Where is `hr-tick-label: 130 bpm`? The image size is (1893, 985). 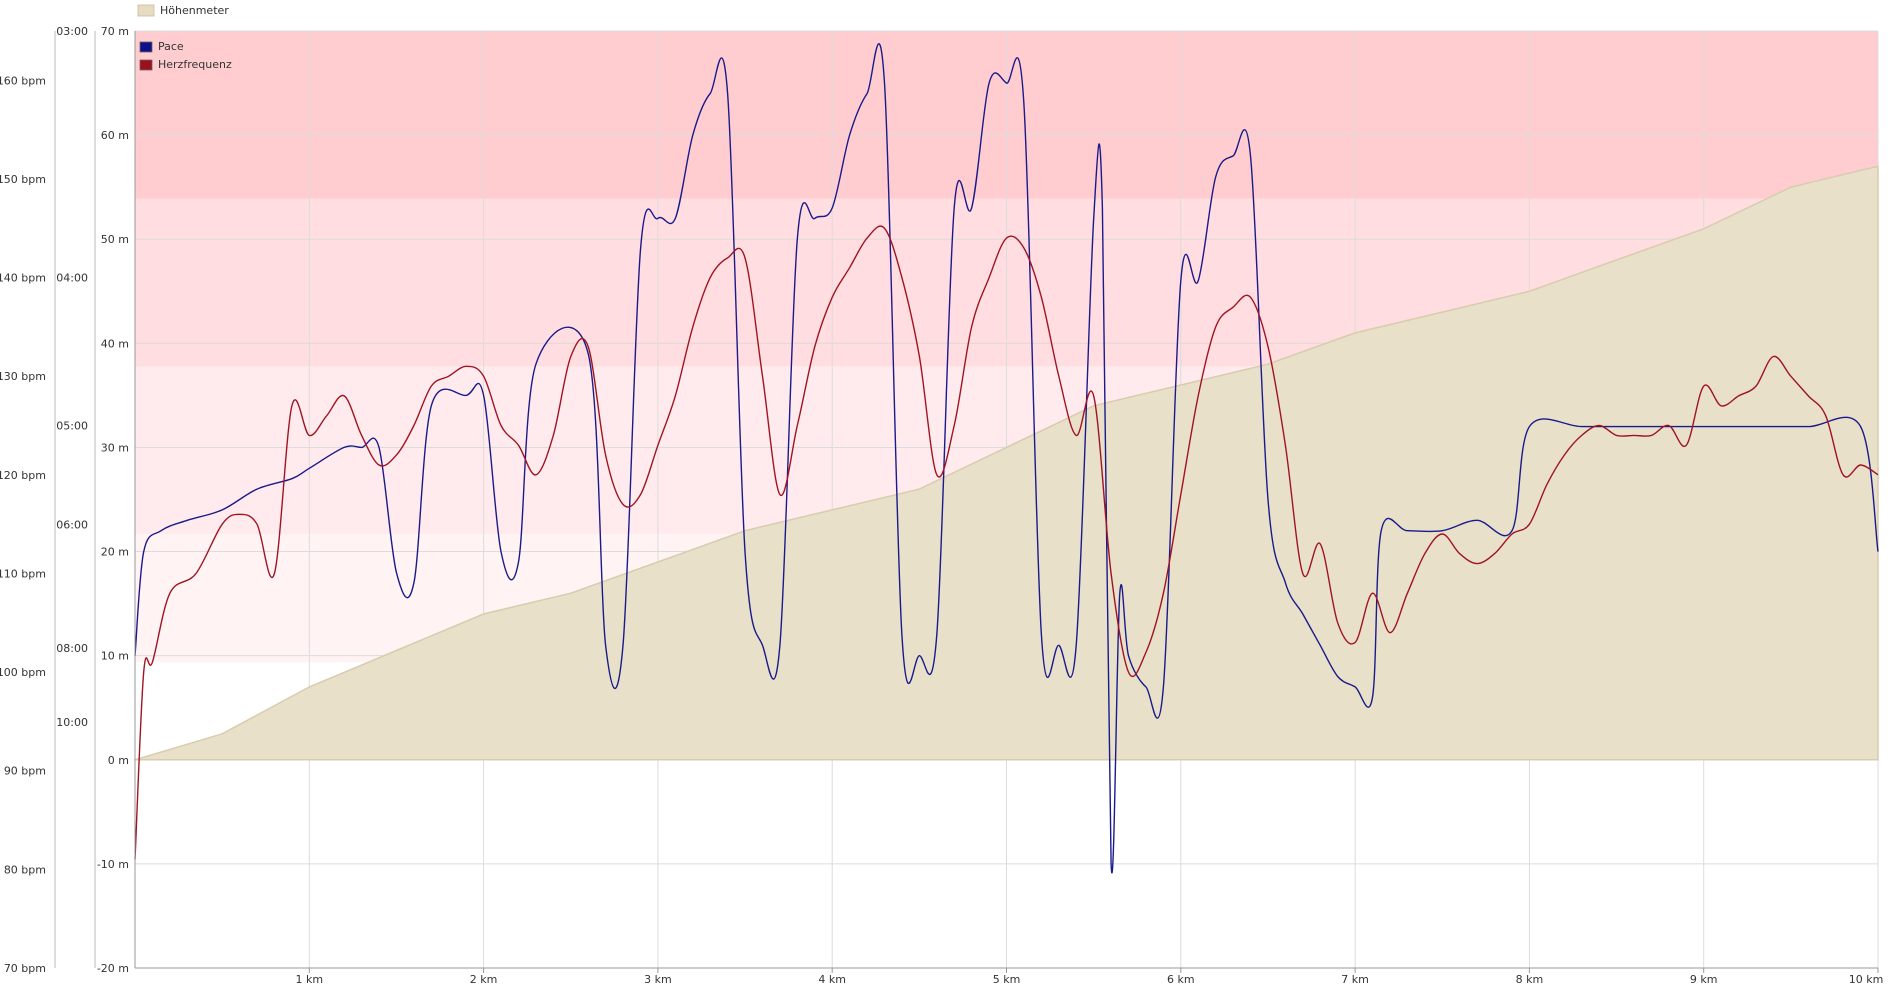 hr-tick-label: 130 bpm is located at coordinates (23, 376).